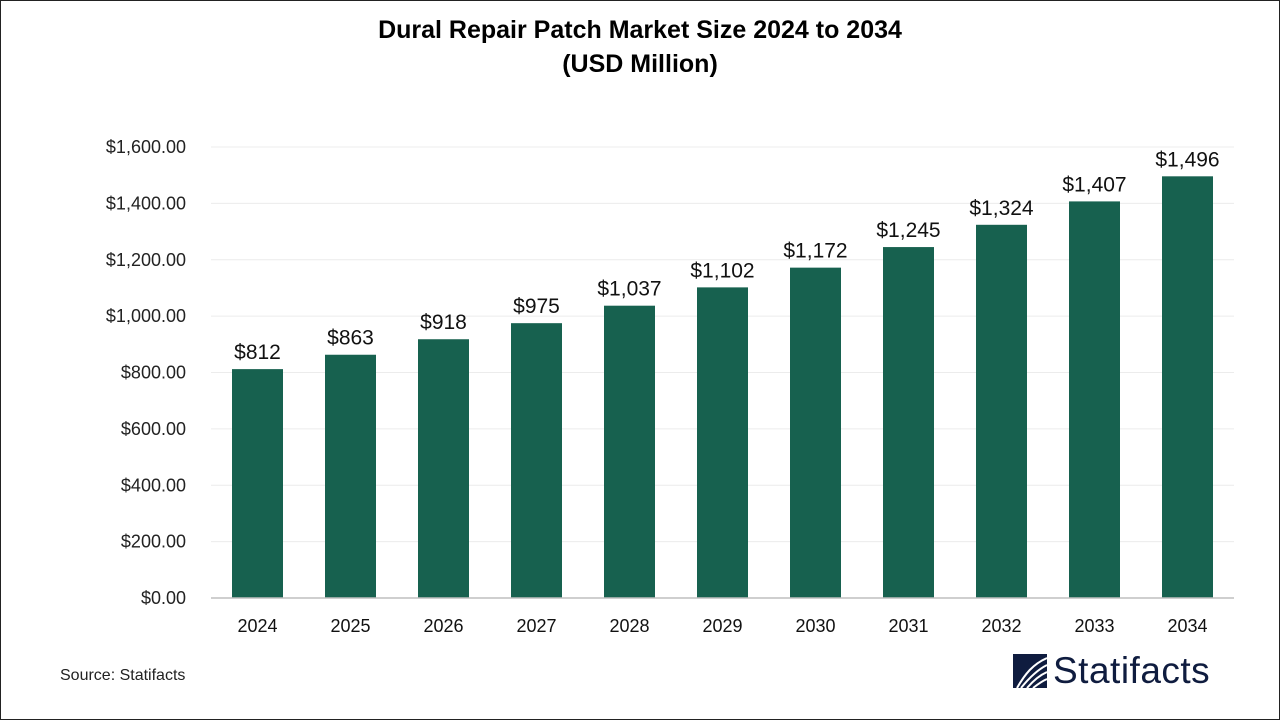  I want to click on chart-subtitle: (USD Million), so click(640, 64).